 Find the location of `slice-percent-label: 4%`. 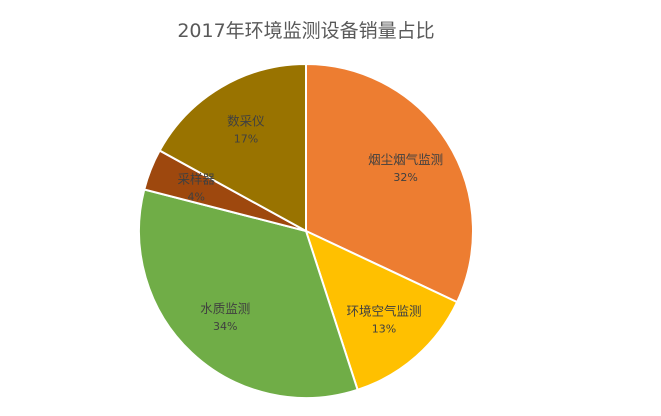

slice-percent-label: 4% is located at coordinates (196, 197).